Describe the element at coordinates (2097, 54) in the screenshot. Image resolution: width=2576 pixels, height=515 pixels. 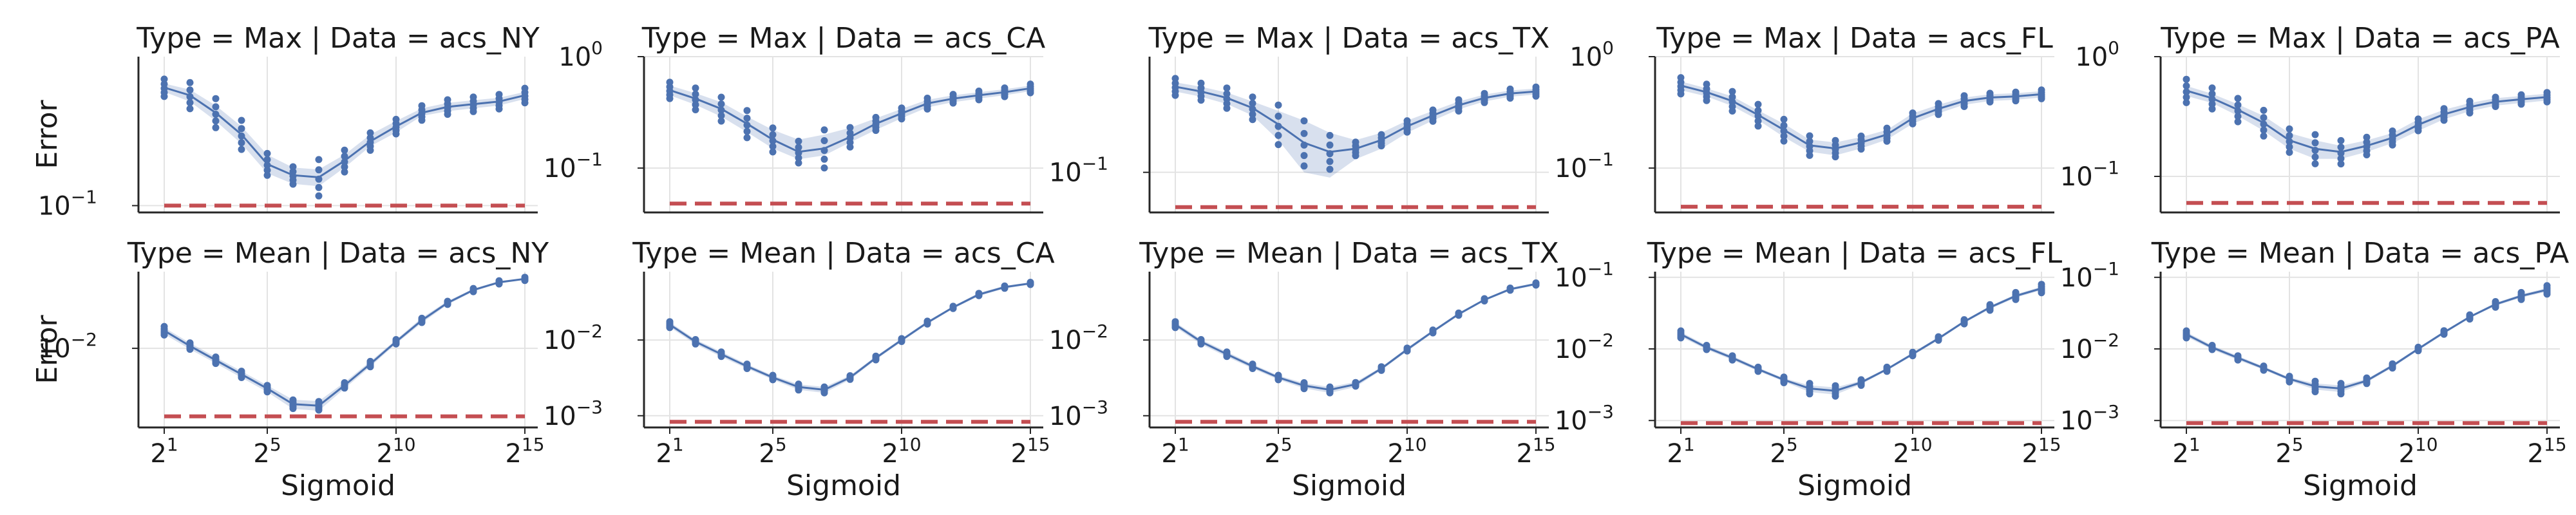
I see `y-tick-label: 10⁰` at that location.